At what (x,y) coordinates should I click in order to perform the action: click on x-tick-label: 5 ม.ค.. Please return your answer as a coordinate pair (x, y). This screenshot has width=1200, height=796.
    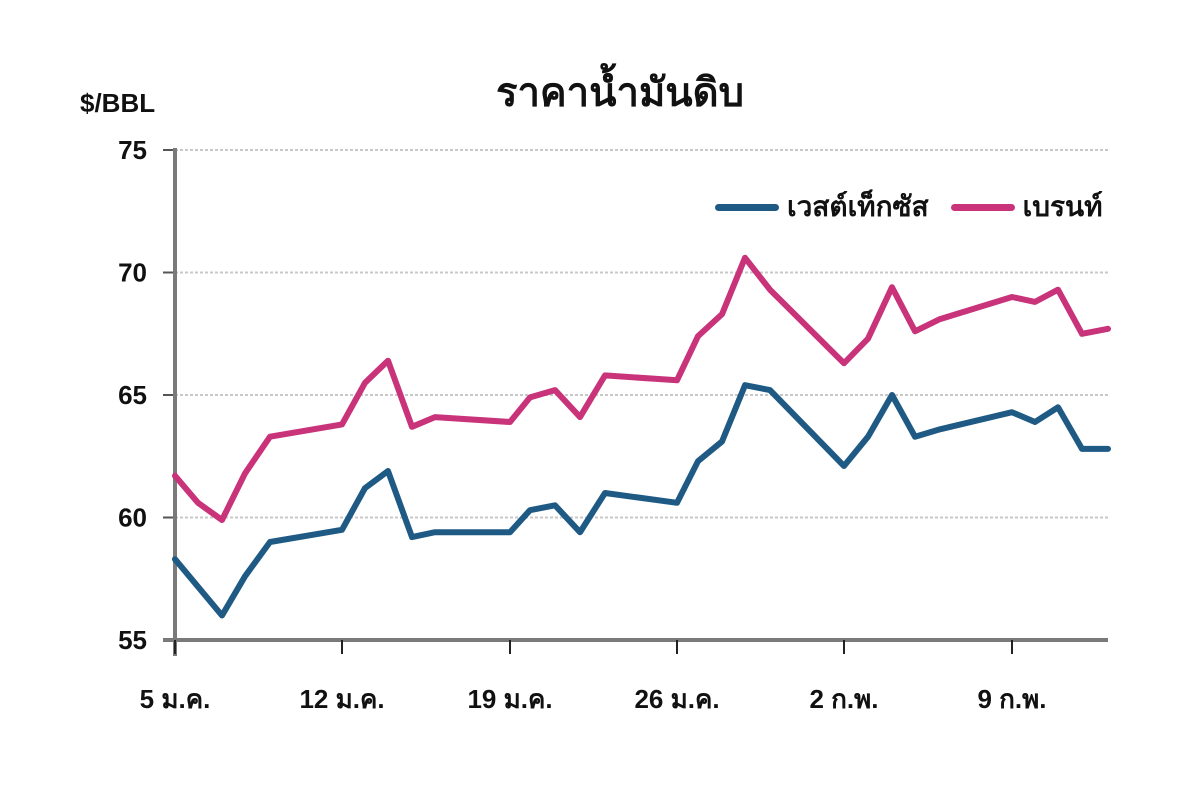
    Looking at the image, I should click on (175, 699).